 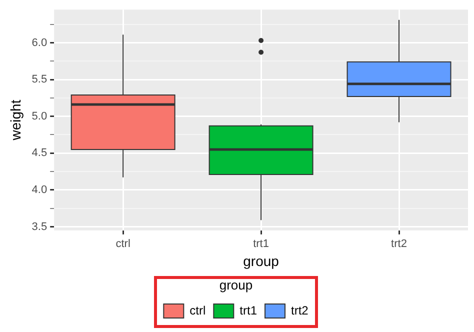 What do you see at coordinates (399, 244) in the screenshot?
I see `x-tick-label: trt2` at bounding box center [399, 244].